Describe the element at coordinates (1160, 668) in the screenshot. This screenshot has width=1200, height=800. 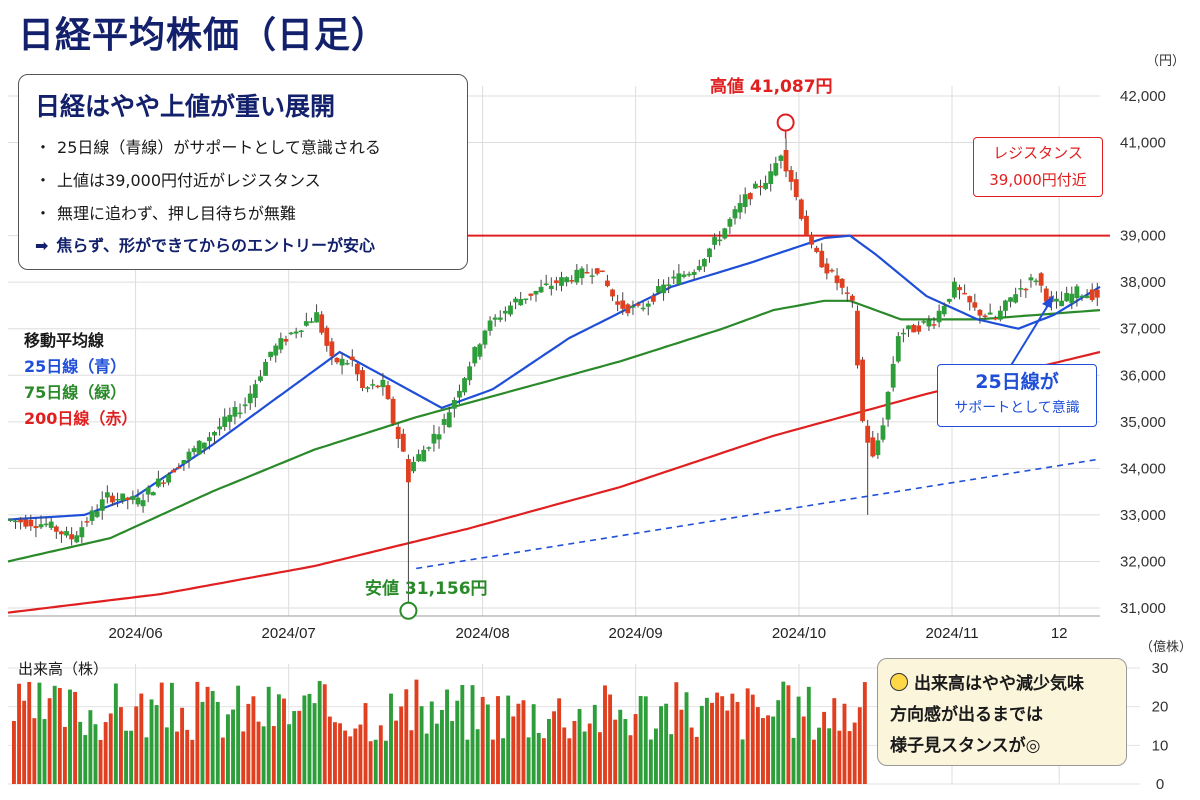
I see `volume-tick-label: 30` at that location.